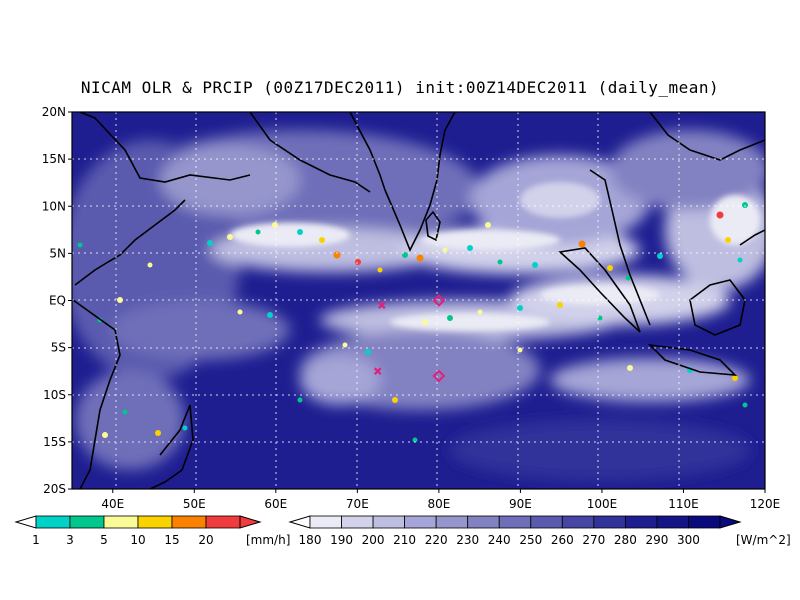 Image resolution: width=800 pixels, height=600 pixels. Describe the element at coordinates (152, 531) in the screenshot. I see `precip-legend: 1 3 5 10 15 20 [mm/h]` at that location.